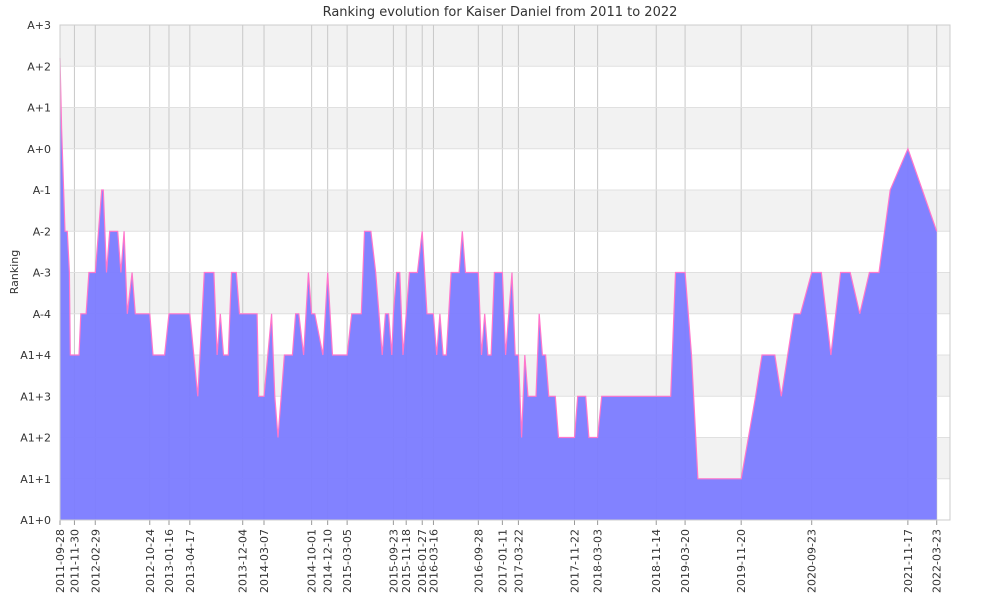 This screenshot has width=1000, height=600. I want to click on x-tick-label: 2014-03-07, so click(264, 561).